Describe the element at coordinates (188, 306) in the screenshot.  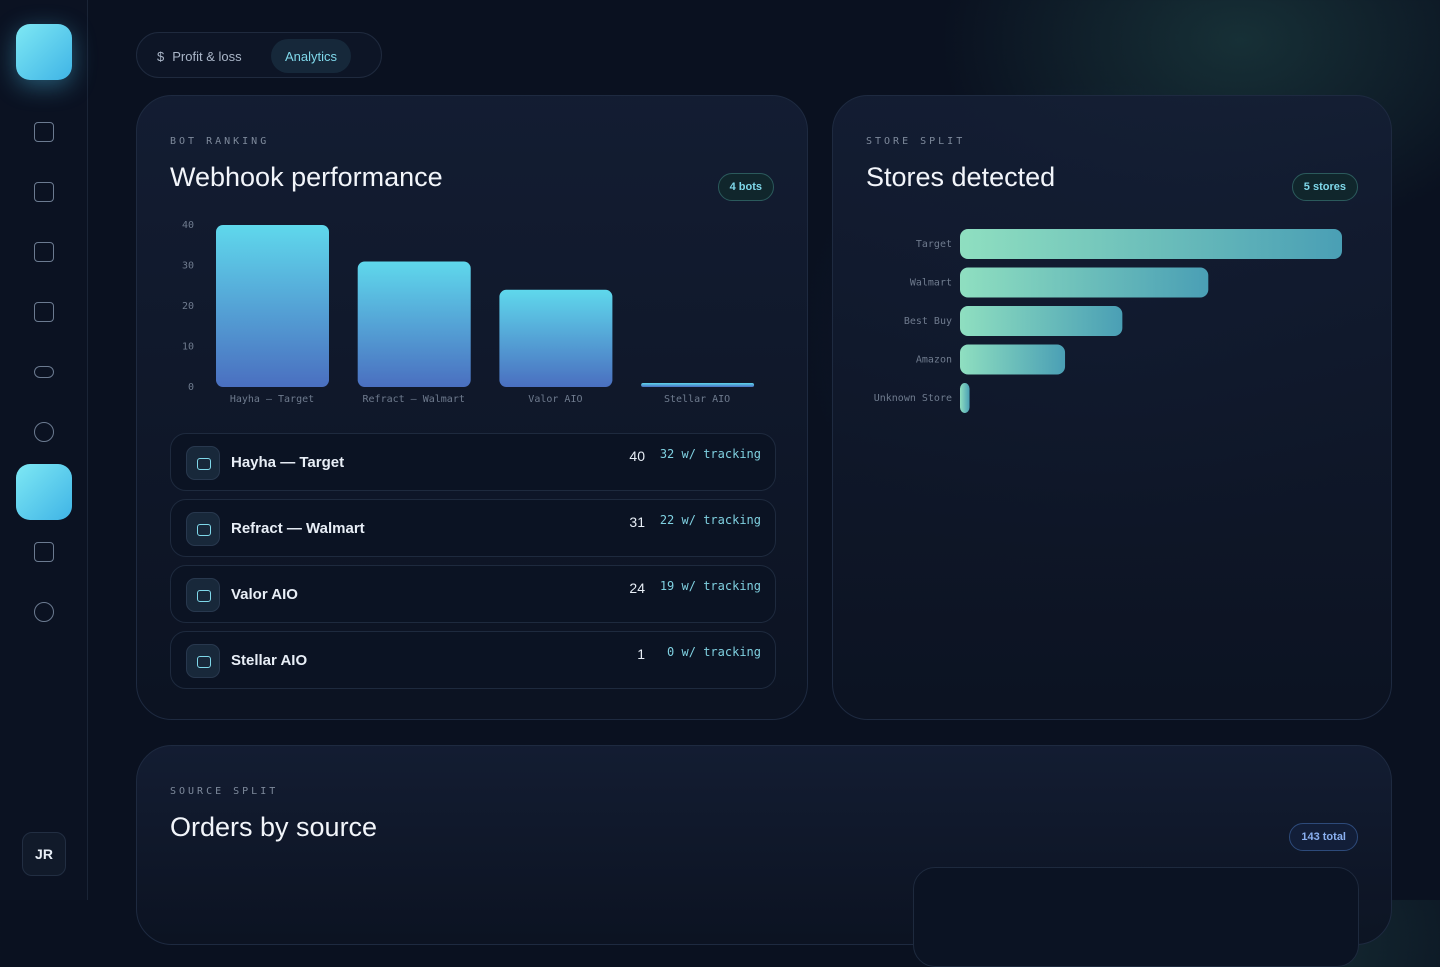
I see `y-tick-label: 20` at that location.